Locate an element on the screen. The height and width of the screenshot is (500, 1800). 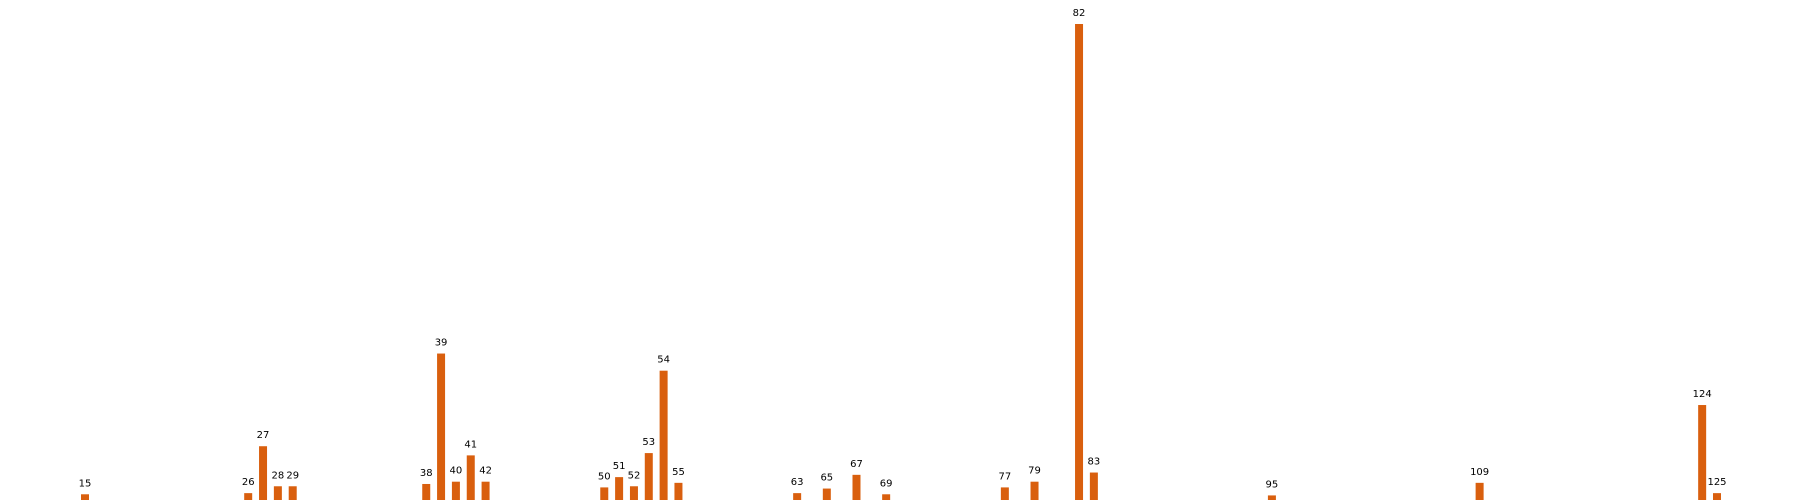
bar-label-51: 51 is located at coordinates (619, 466).